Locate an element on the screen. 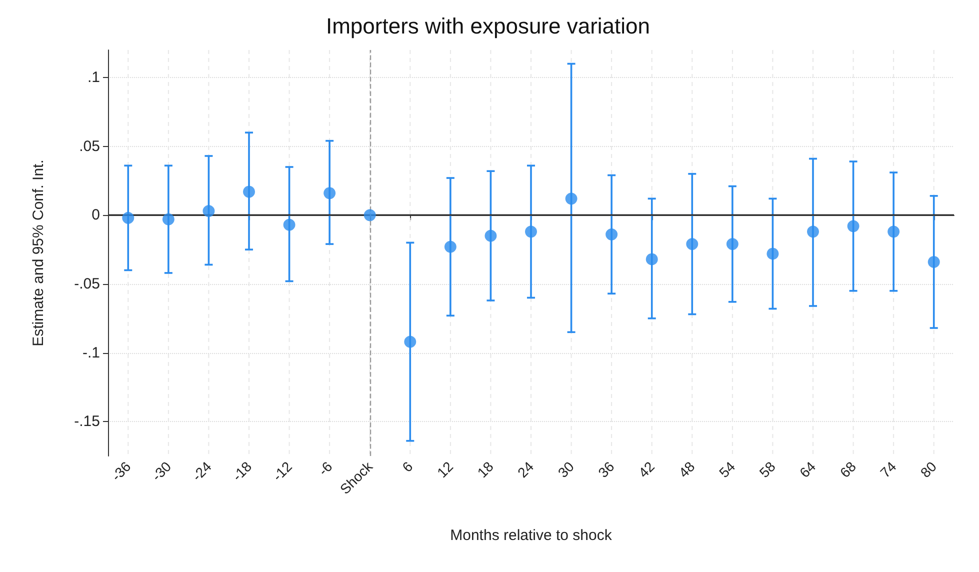  y-tick-label: -.15 is located at coordinates (87, 421).